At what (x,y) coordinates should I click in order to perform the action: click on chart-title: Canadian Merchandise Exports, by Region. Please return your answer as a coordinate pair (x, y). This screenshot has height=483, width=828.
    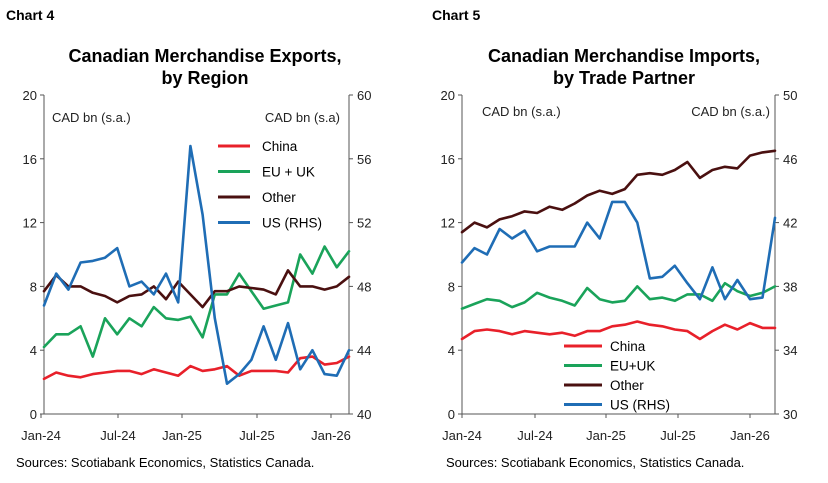
    Looking at the image, I should click on (205, 67).